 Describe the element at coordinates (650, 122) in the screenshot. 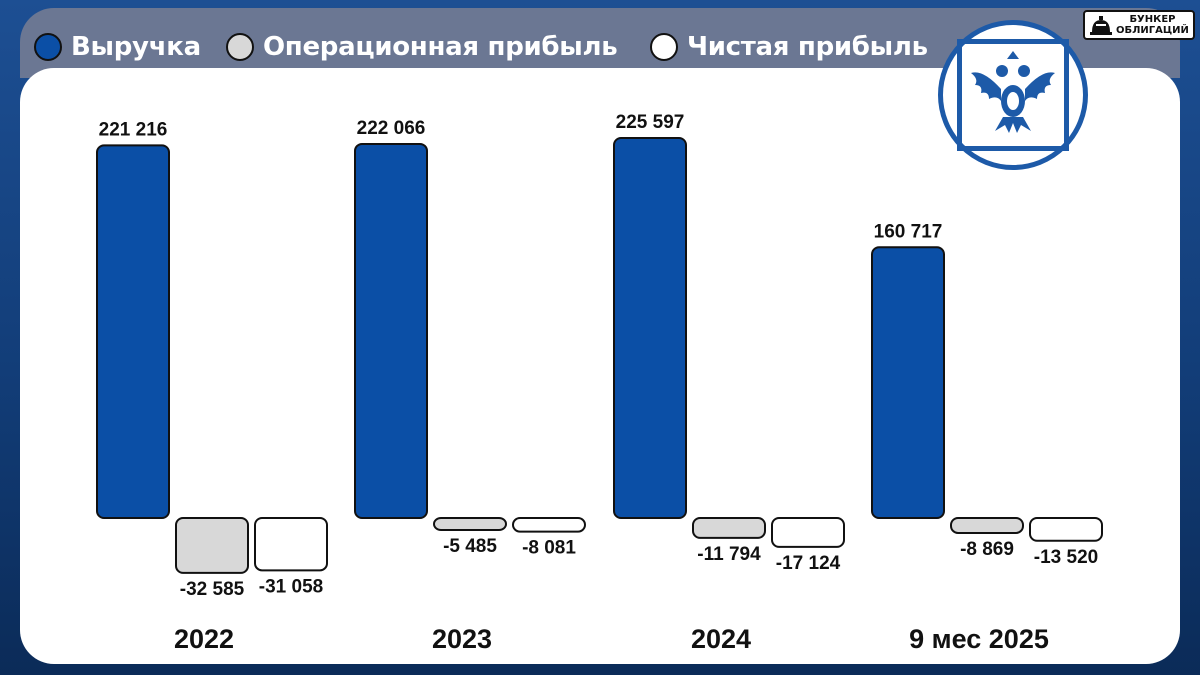

I see `data-label-revenue: 225 597` at that location.